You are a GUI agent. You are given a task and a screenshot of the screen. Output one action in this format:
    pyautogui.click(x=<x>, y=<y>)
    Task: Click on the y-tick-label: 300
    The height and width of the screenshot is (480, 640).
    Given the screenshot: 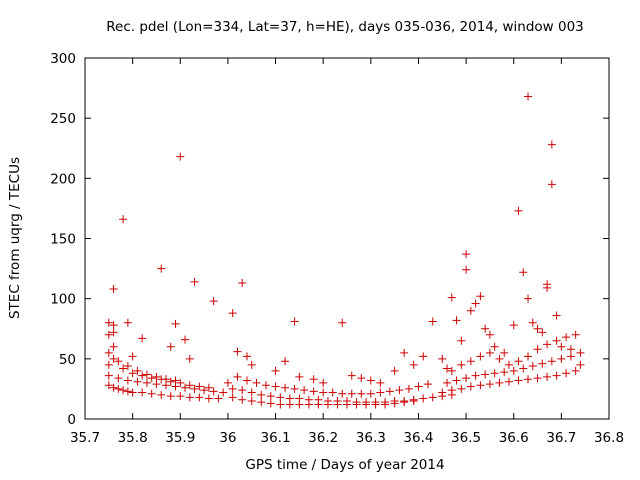 What is the action you would take?
    pyautogui.click(x=63, y=59)
    